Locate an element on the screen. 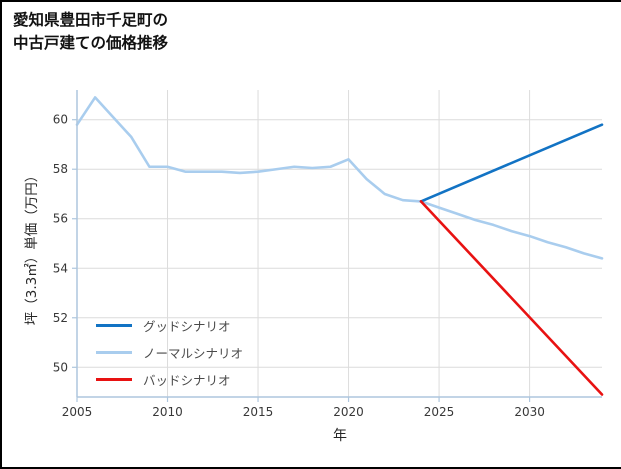  legend-label: グッドシナリオ is located at coordinates (187, 326).